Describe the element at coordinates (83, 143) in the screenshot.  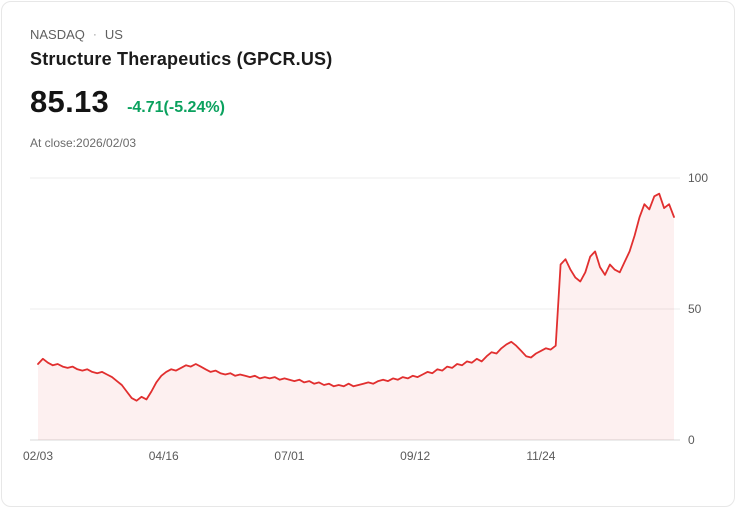
I see `as-of-label: At close:2026/02/03` at that location.